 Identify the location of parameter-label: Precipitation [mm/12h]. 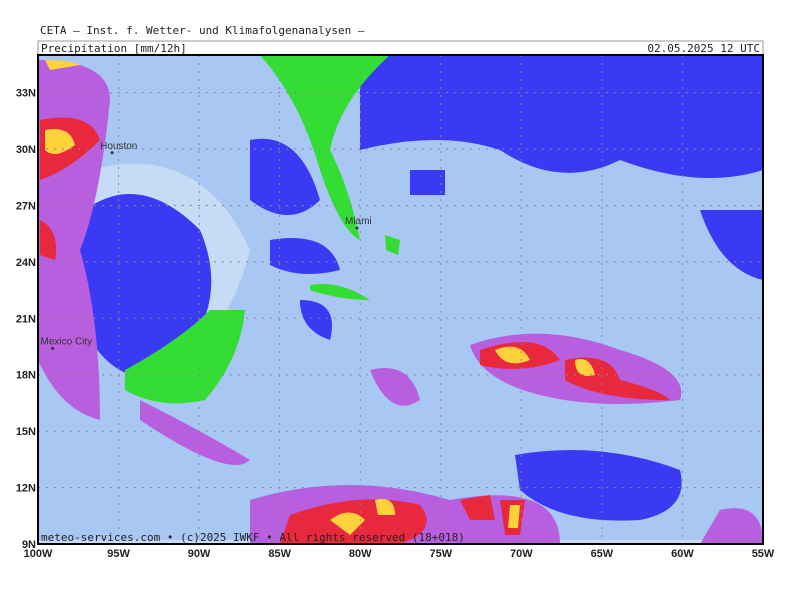
(114, 48).